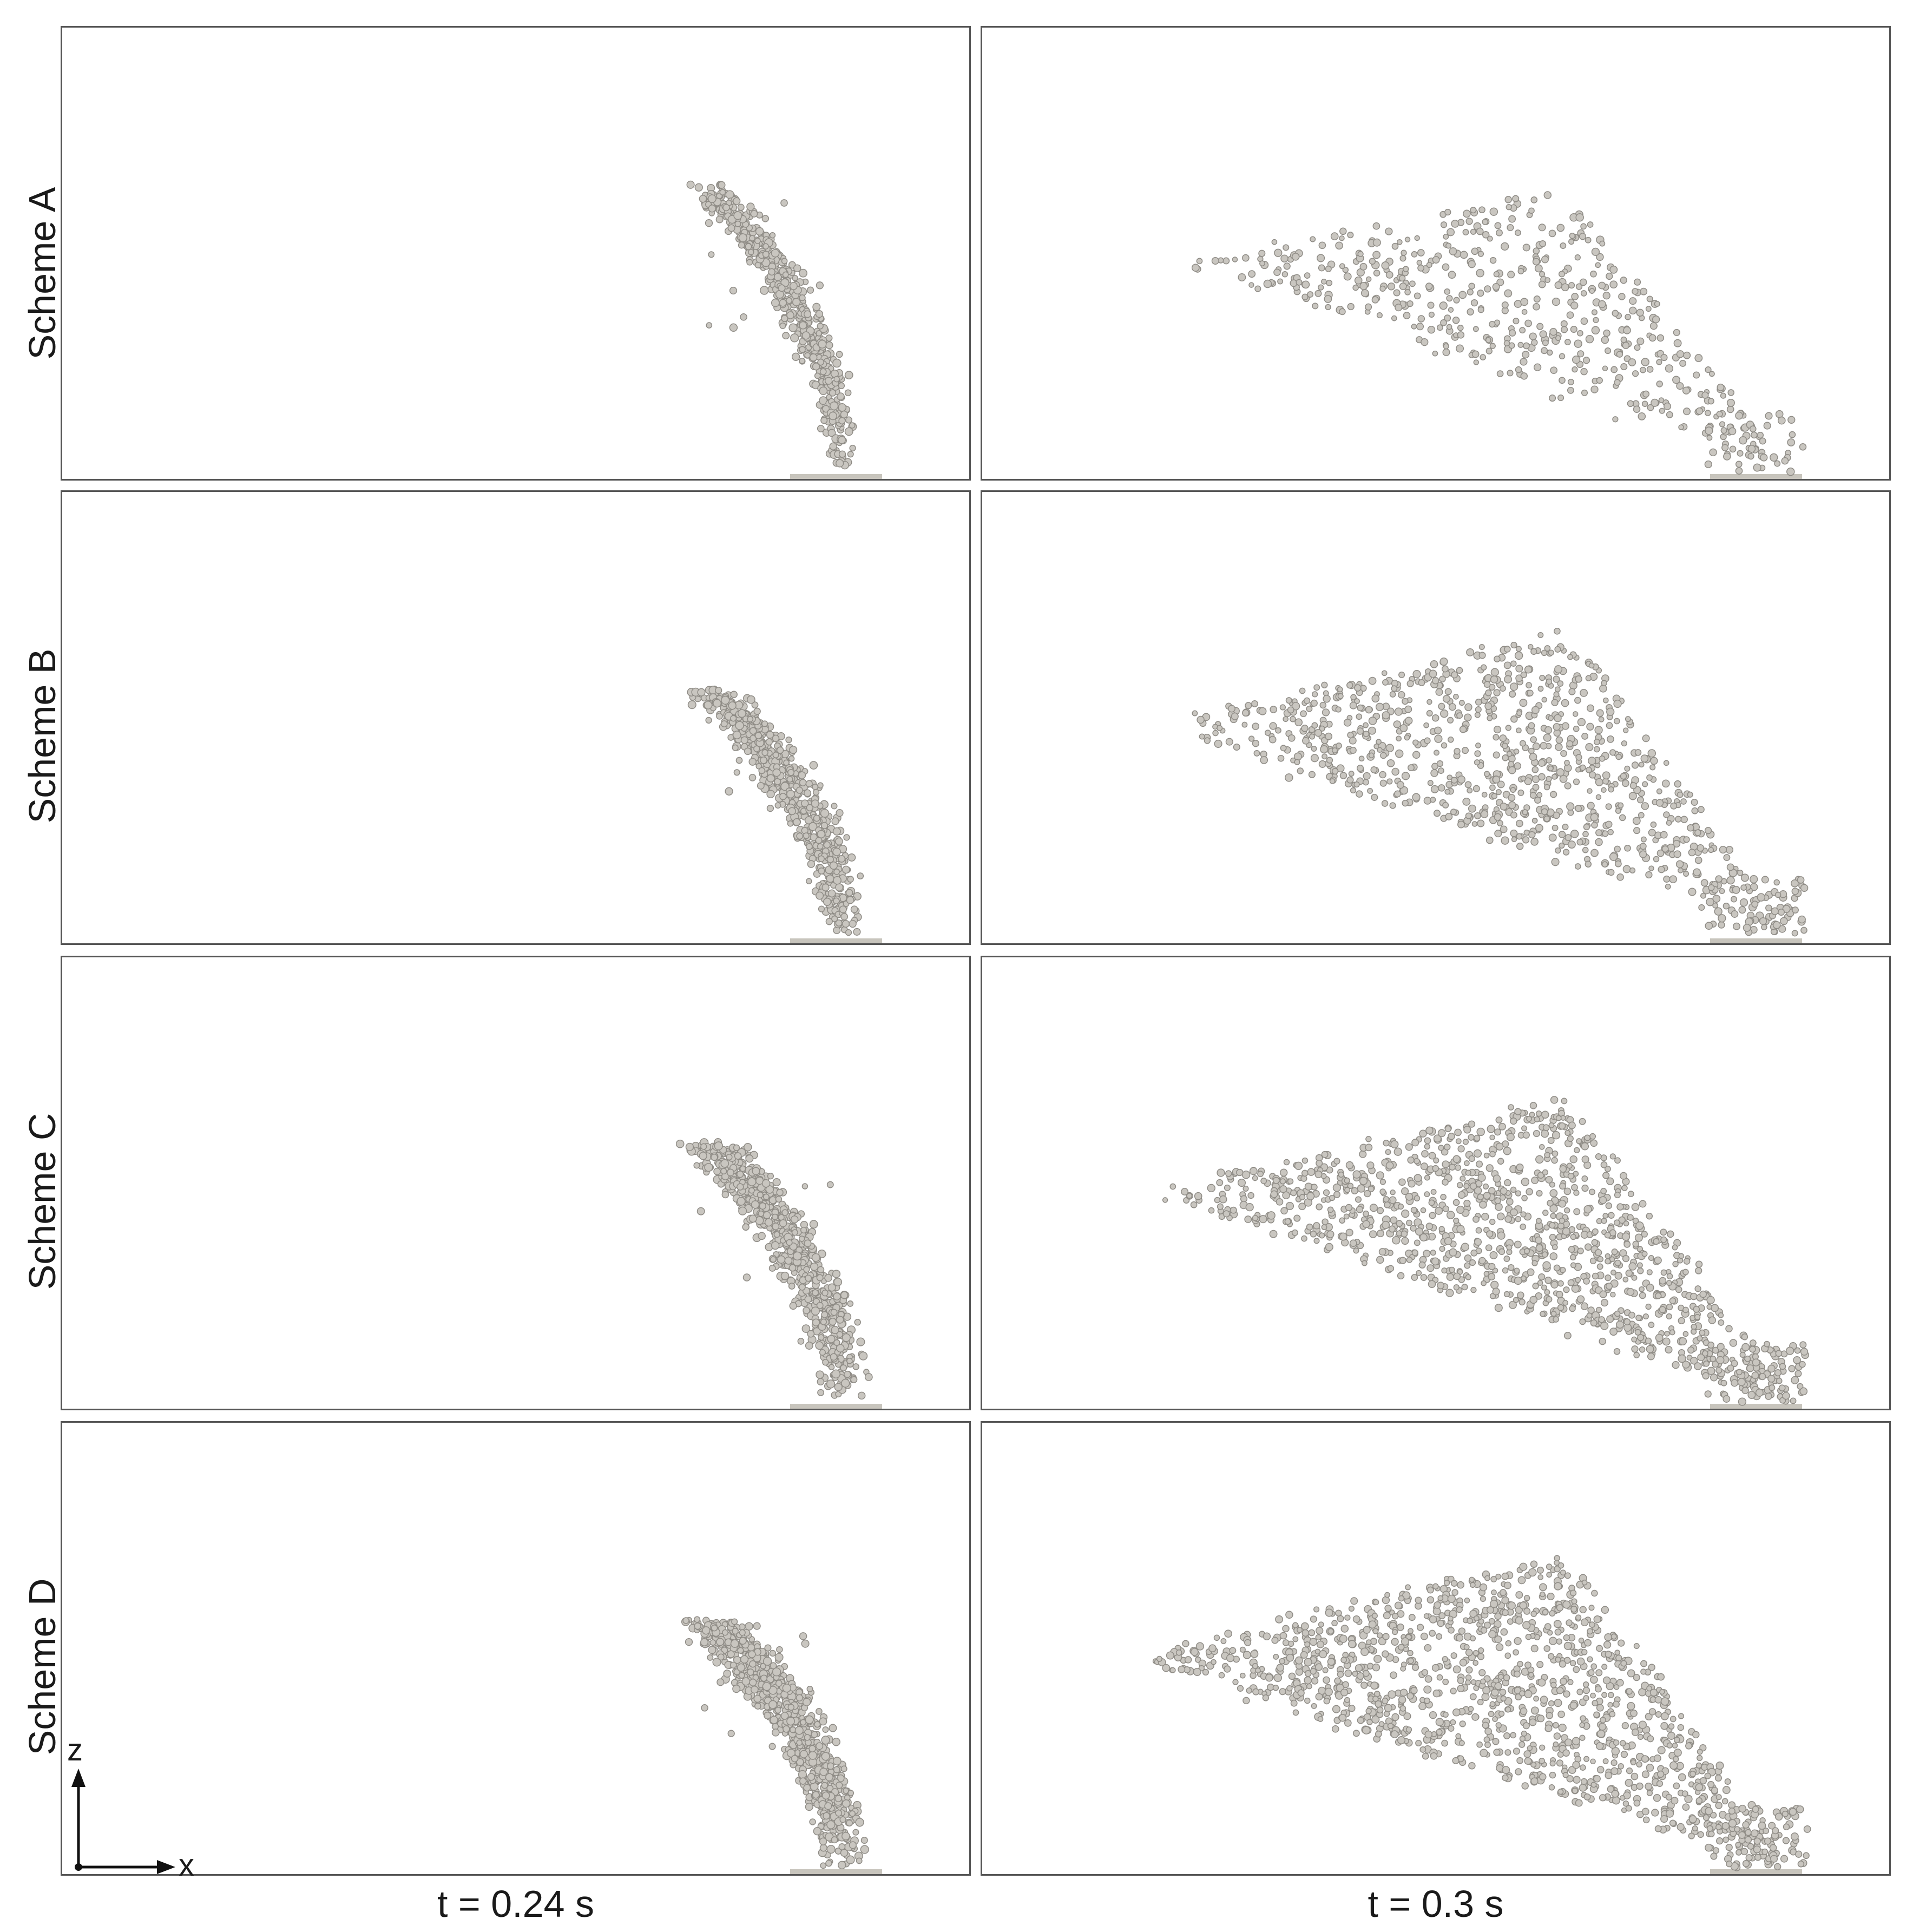 The width and height of the screenshot is (1913, 1932). I want to click on panel-scheme-a-t03, so click(1436, 253).